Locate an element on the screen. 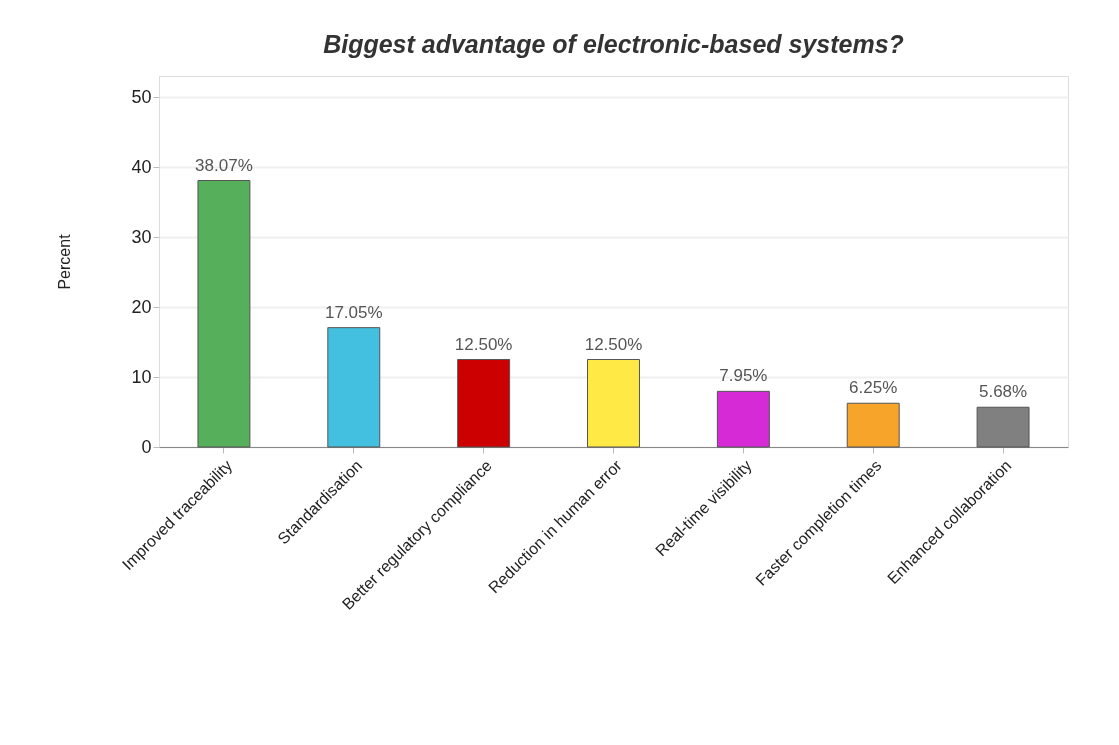 This screenshot has height=745, width=1119. data-label: 7.95% is located at coordinates (743, 376).